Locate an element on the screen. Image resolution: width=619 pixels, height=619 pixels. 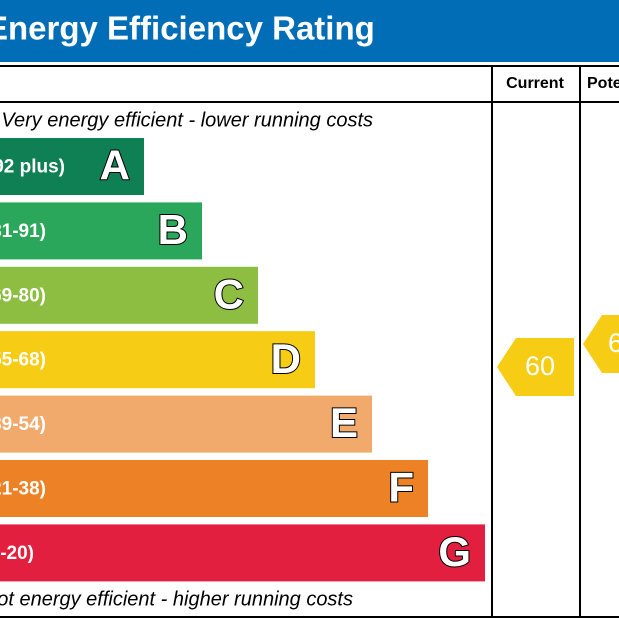
potential-arrow is located at coordinates (601, 344).